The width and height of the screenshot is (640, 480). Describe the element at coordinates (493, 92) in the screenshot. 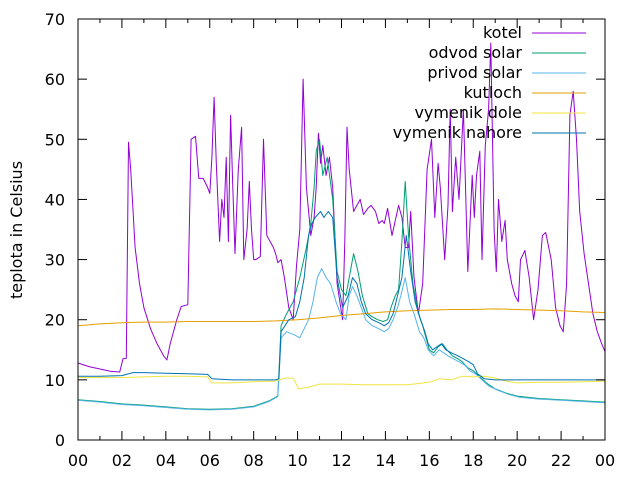

I see `legend-label-kutloch: kutloch` at that location.